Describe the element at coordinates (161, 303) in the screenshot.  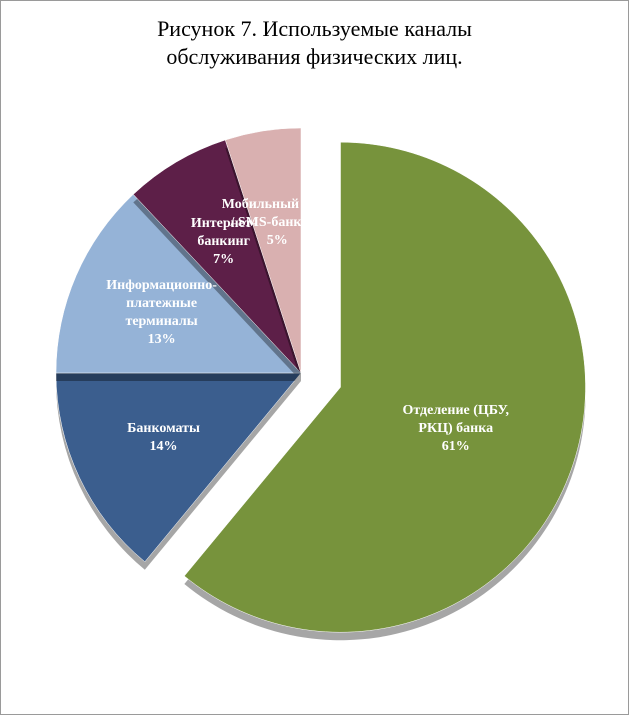
I see `category-label: Информационно-платежные терминалы` at that location.